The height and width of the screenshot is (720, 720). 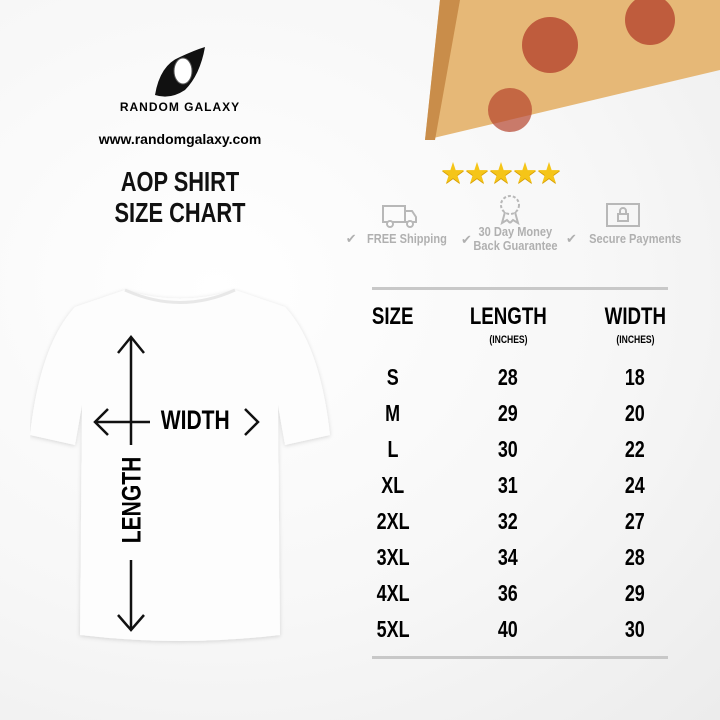 I want to click on galaxy-eye-logo, so click(x=180, y=72).